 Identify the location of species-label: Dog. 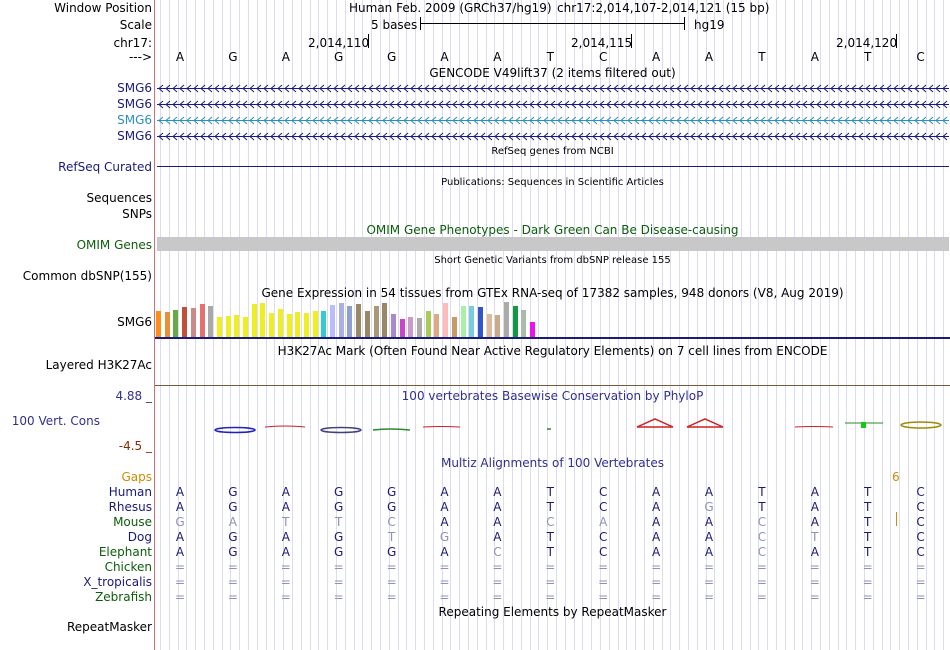
(139, 537).